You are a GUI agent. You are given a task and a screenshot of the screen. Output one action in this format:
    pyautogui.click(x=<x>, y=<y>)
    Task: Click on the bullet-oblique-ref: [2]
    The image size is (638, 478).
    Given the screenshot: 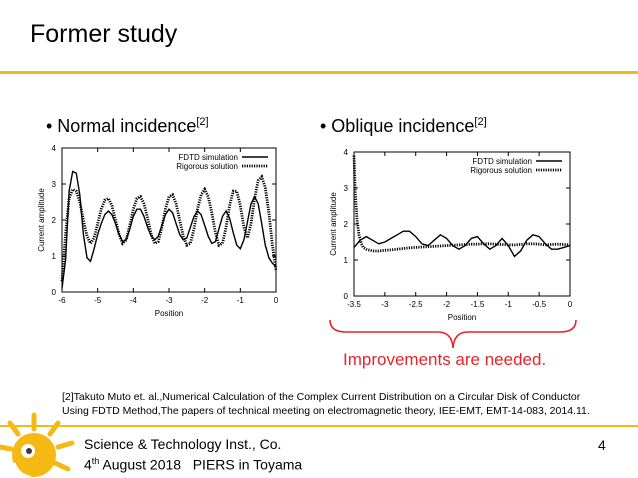 What is the action you would take?
    pyautogui.click(x=480, y=122)
    